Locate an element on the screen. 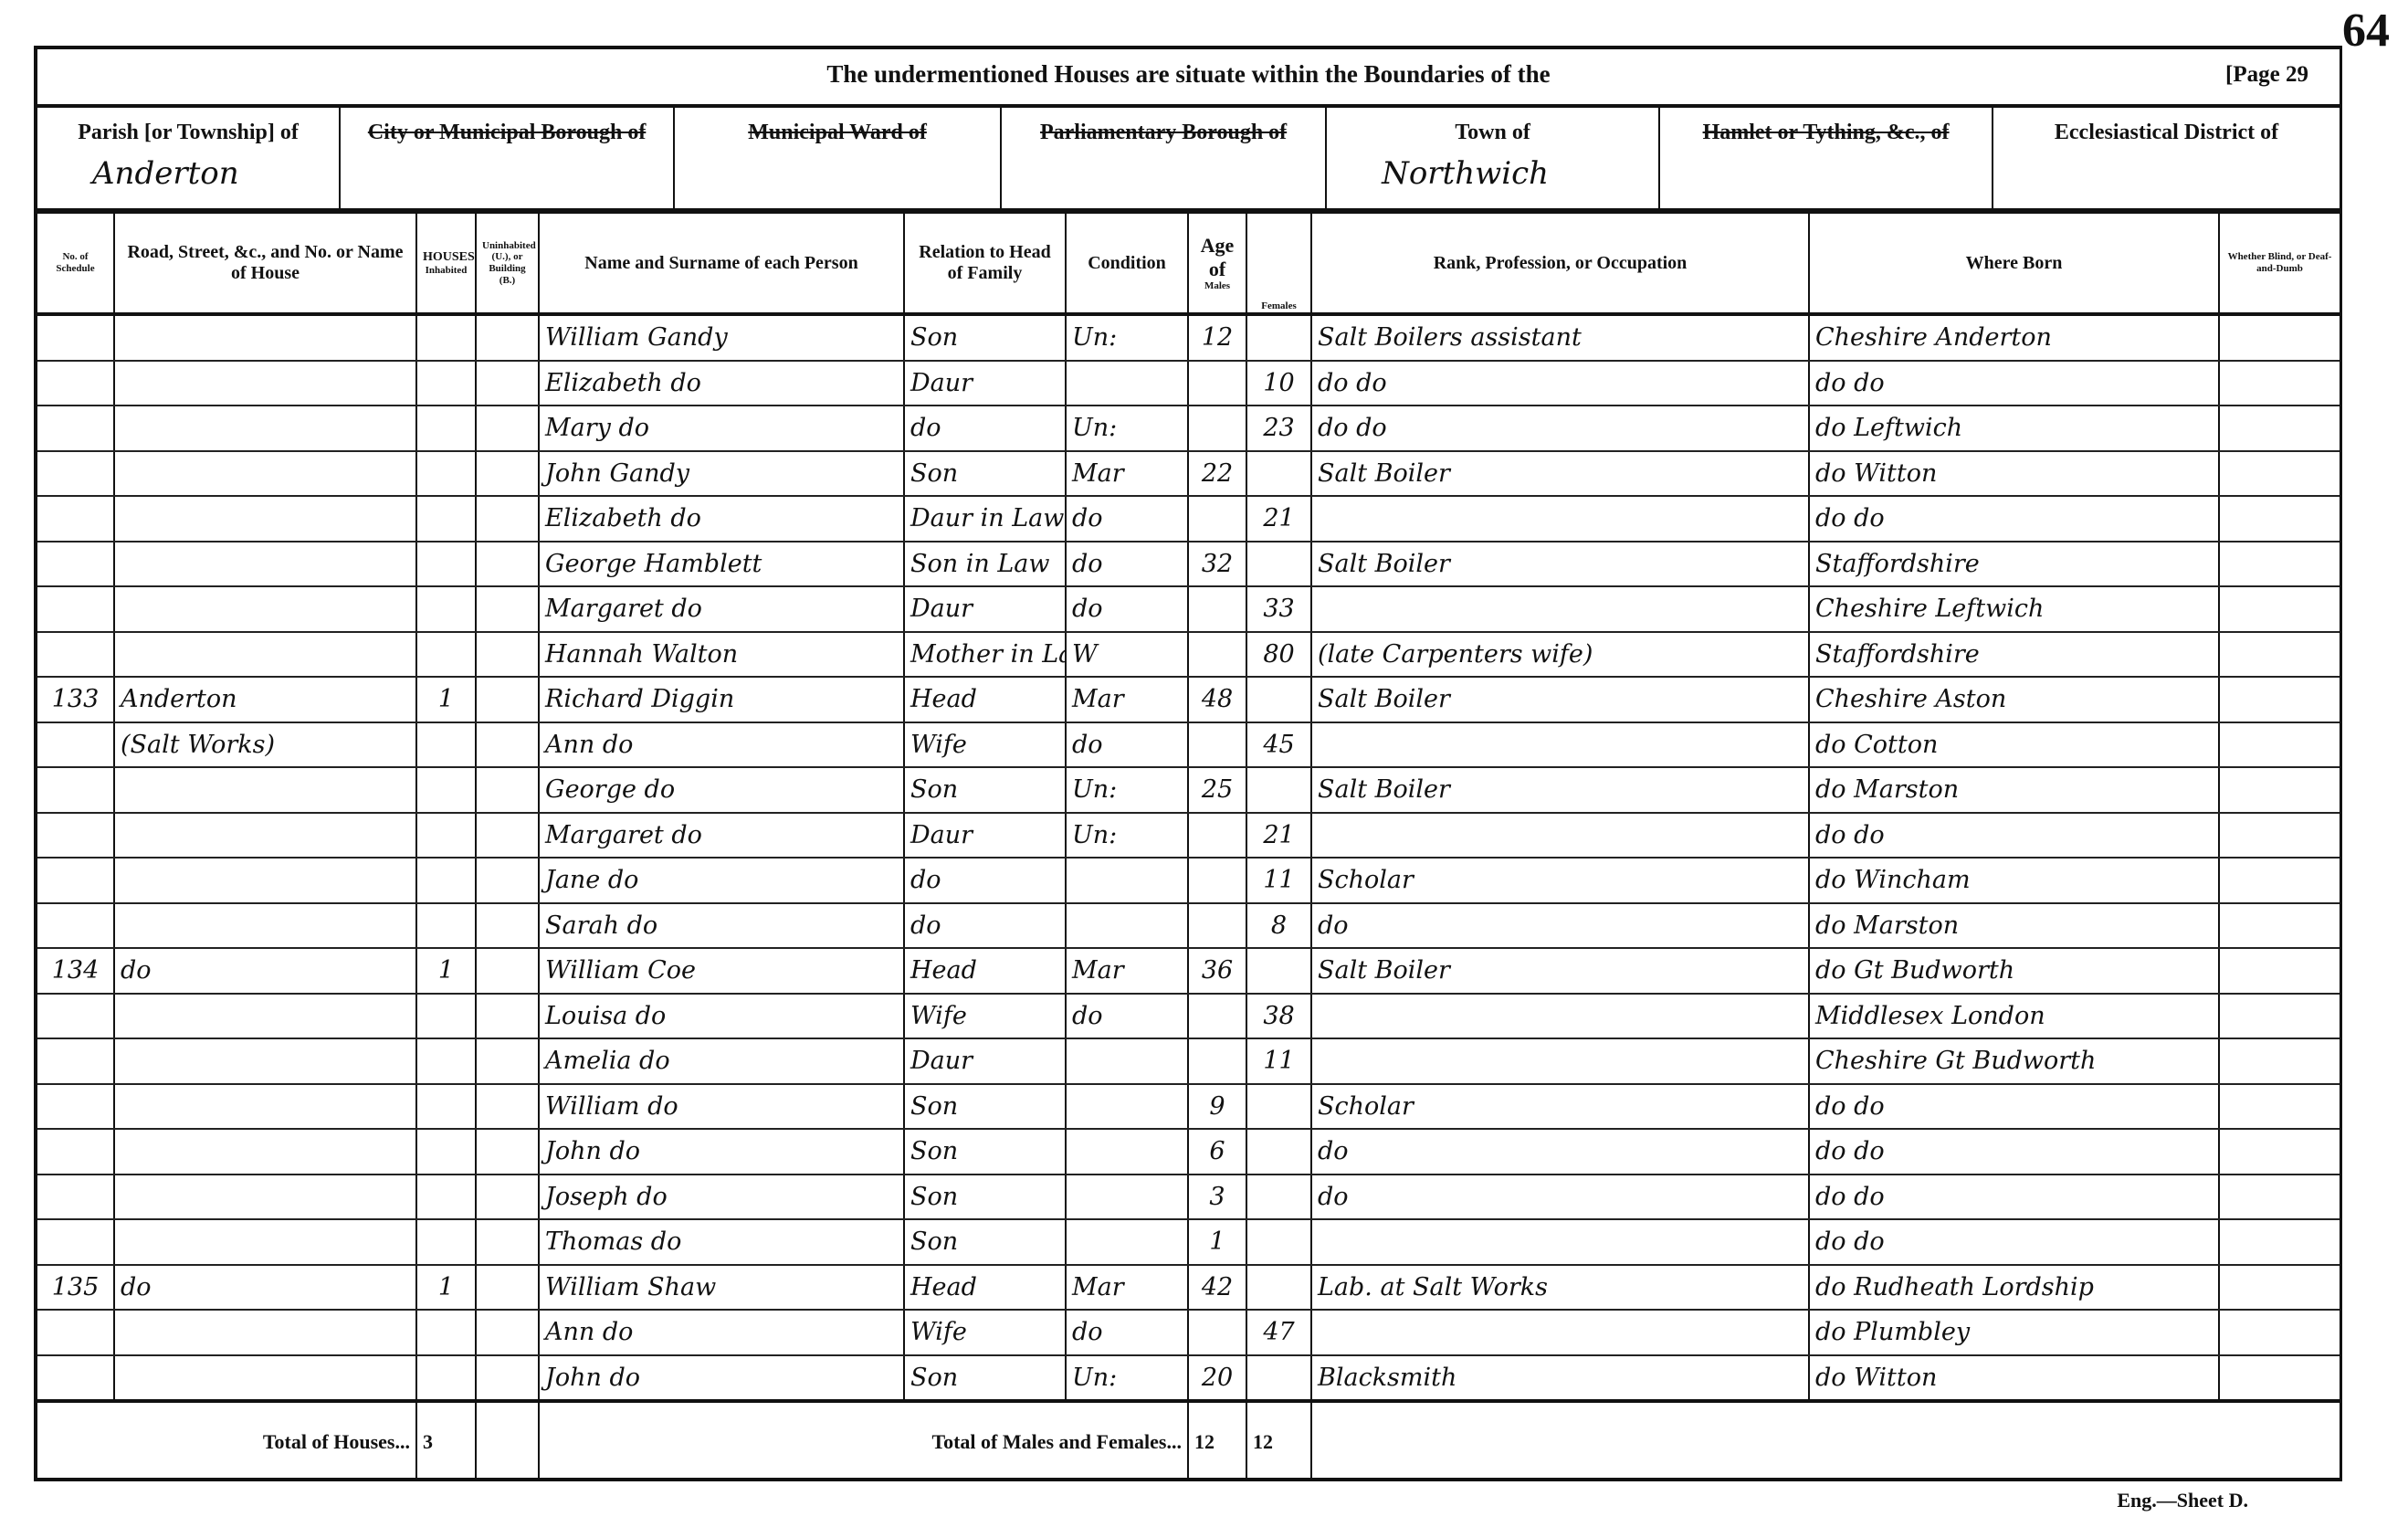 The width and height of the screenshot is (2408, 1538). place-0: Parish [or Township] of Anderton is located at coordinates (189, 158).